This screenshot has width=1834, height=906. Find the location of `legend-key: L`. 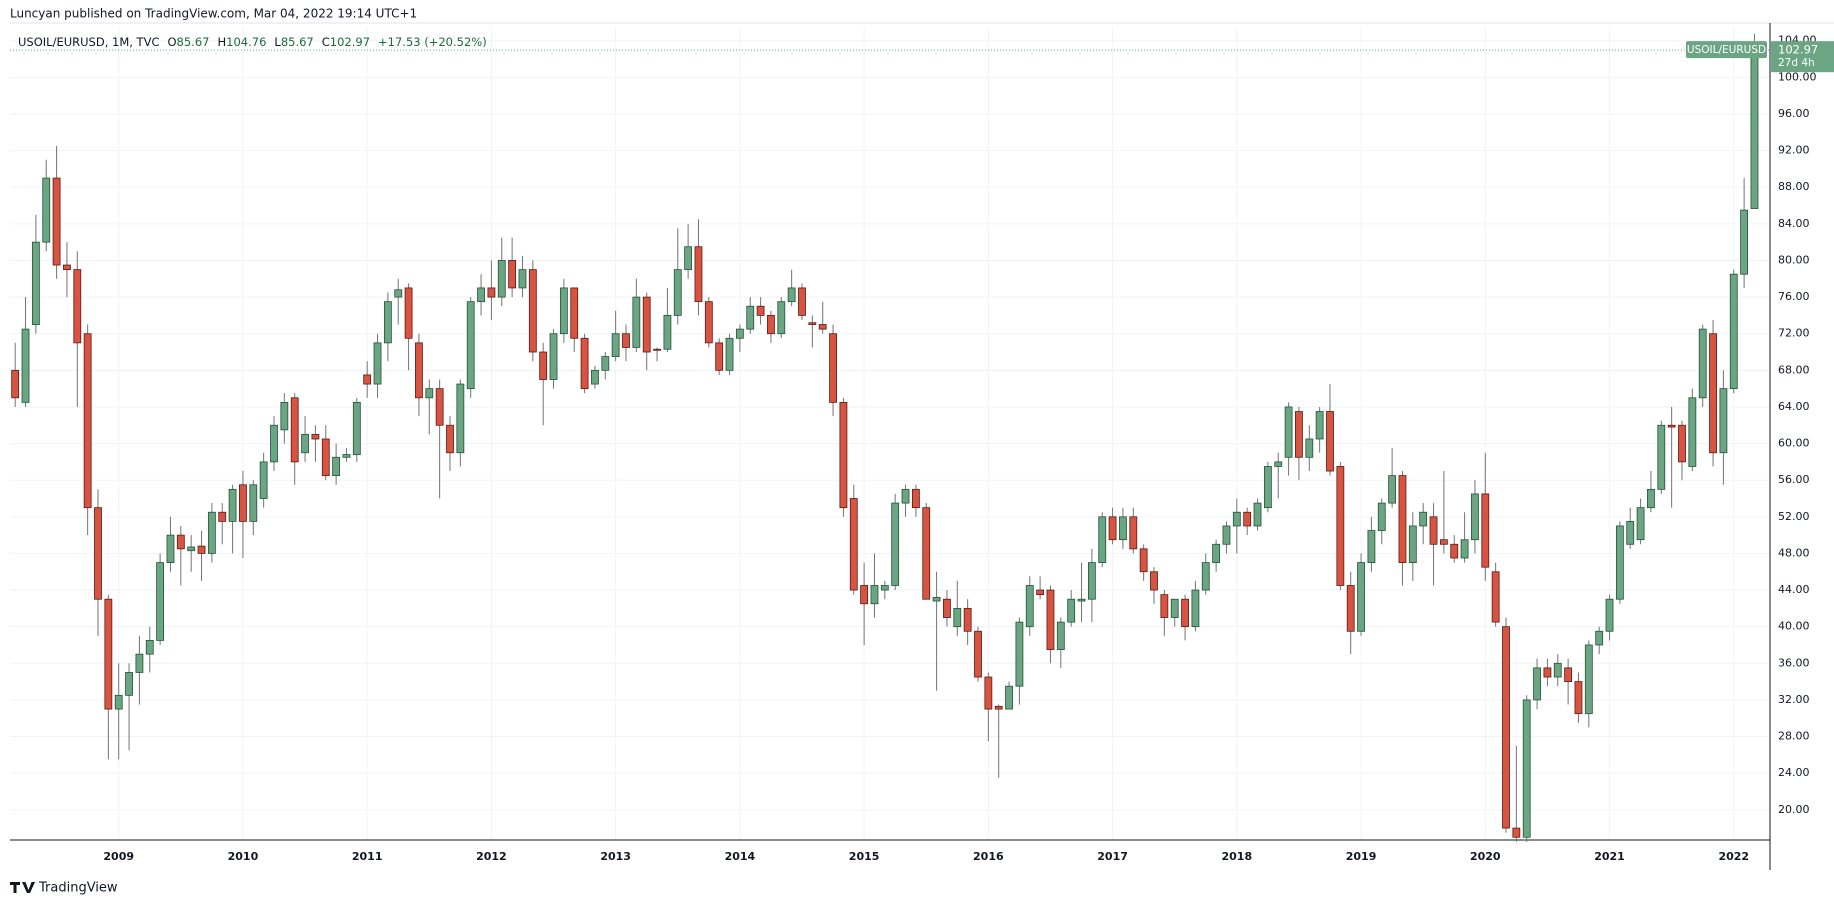

legend-key: L is located at coordinates (277, 42).